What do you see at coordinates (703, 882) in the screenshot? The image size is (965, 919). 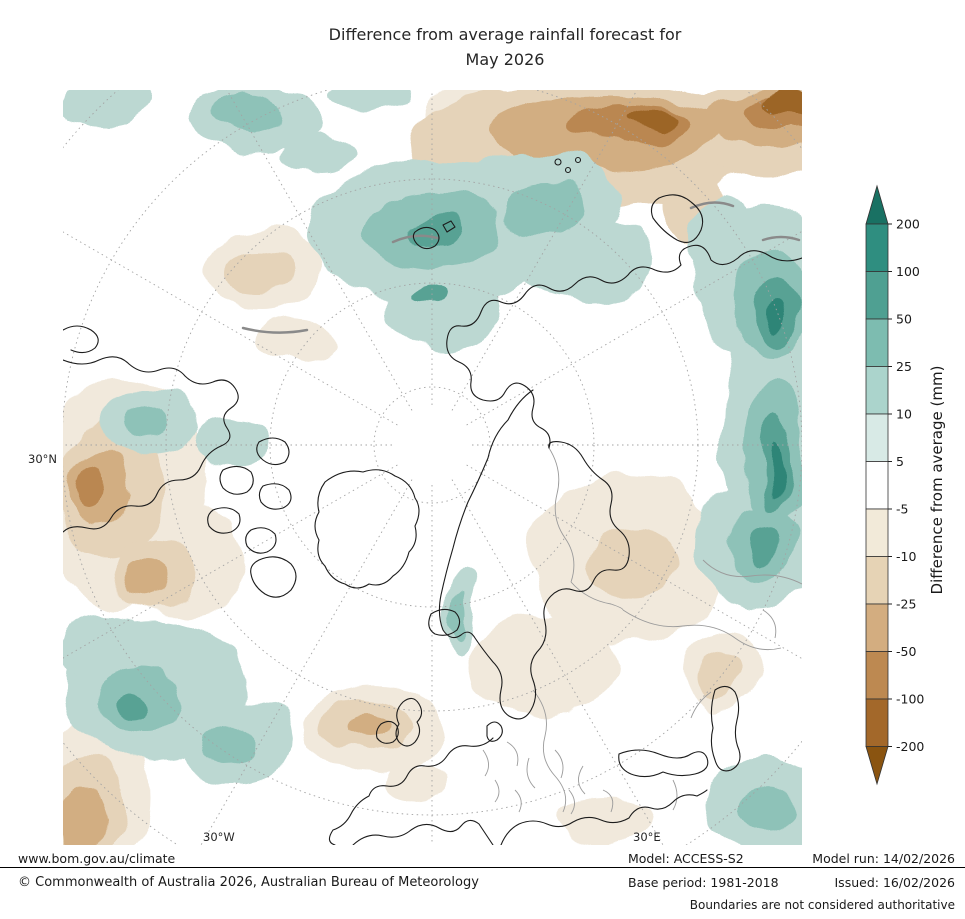 I see `base-period-label: Base period: 1981-2018` at bounding box center [703, 882].